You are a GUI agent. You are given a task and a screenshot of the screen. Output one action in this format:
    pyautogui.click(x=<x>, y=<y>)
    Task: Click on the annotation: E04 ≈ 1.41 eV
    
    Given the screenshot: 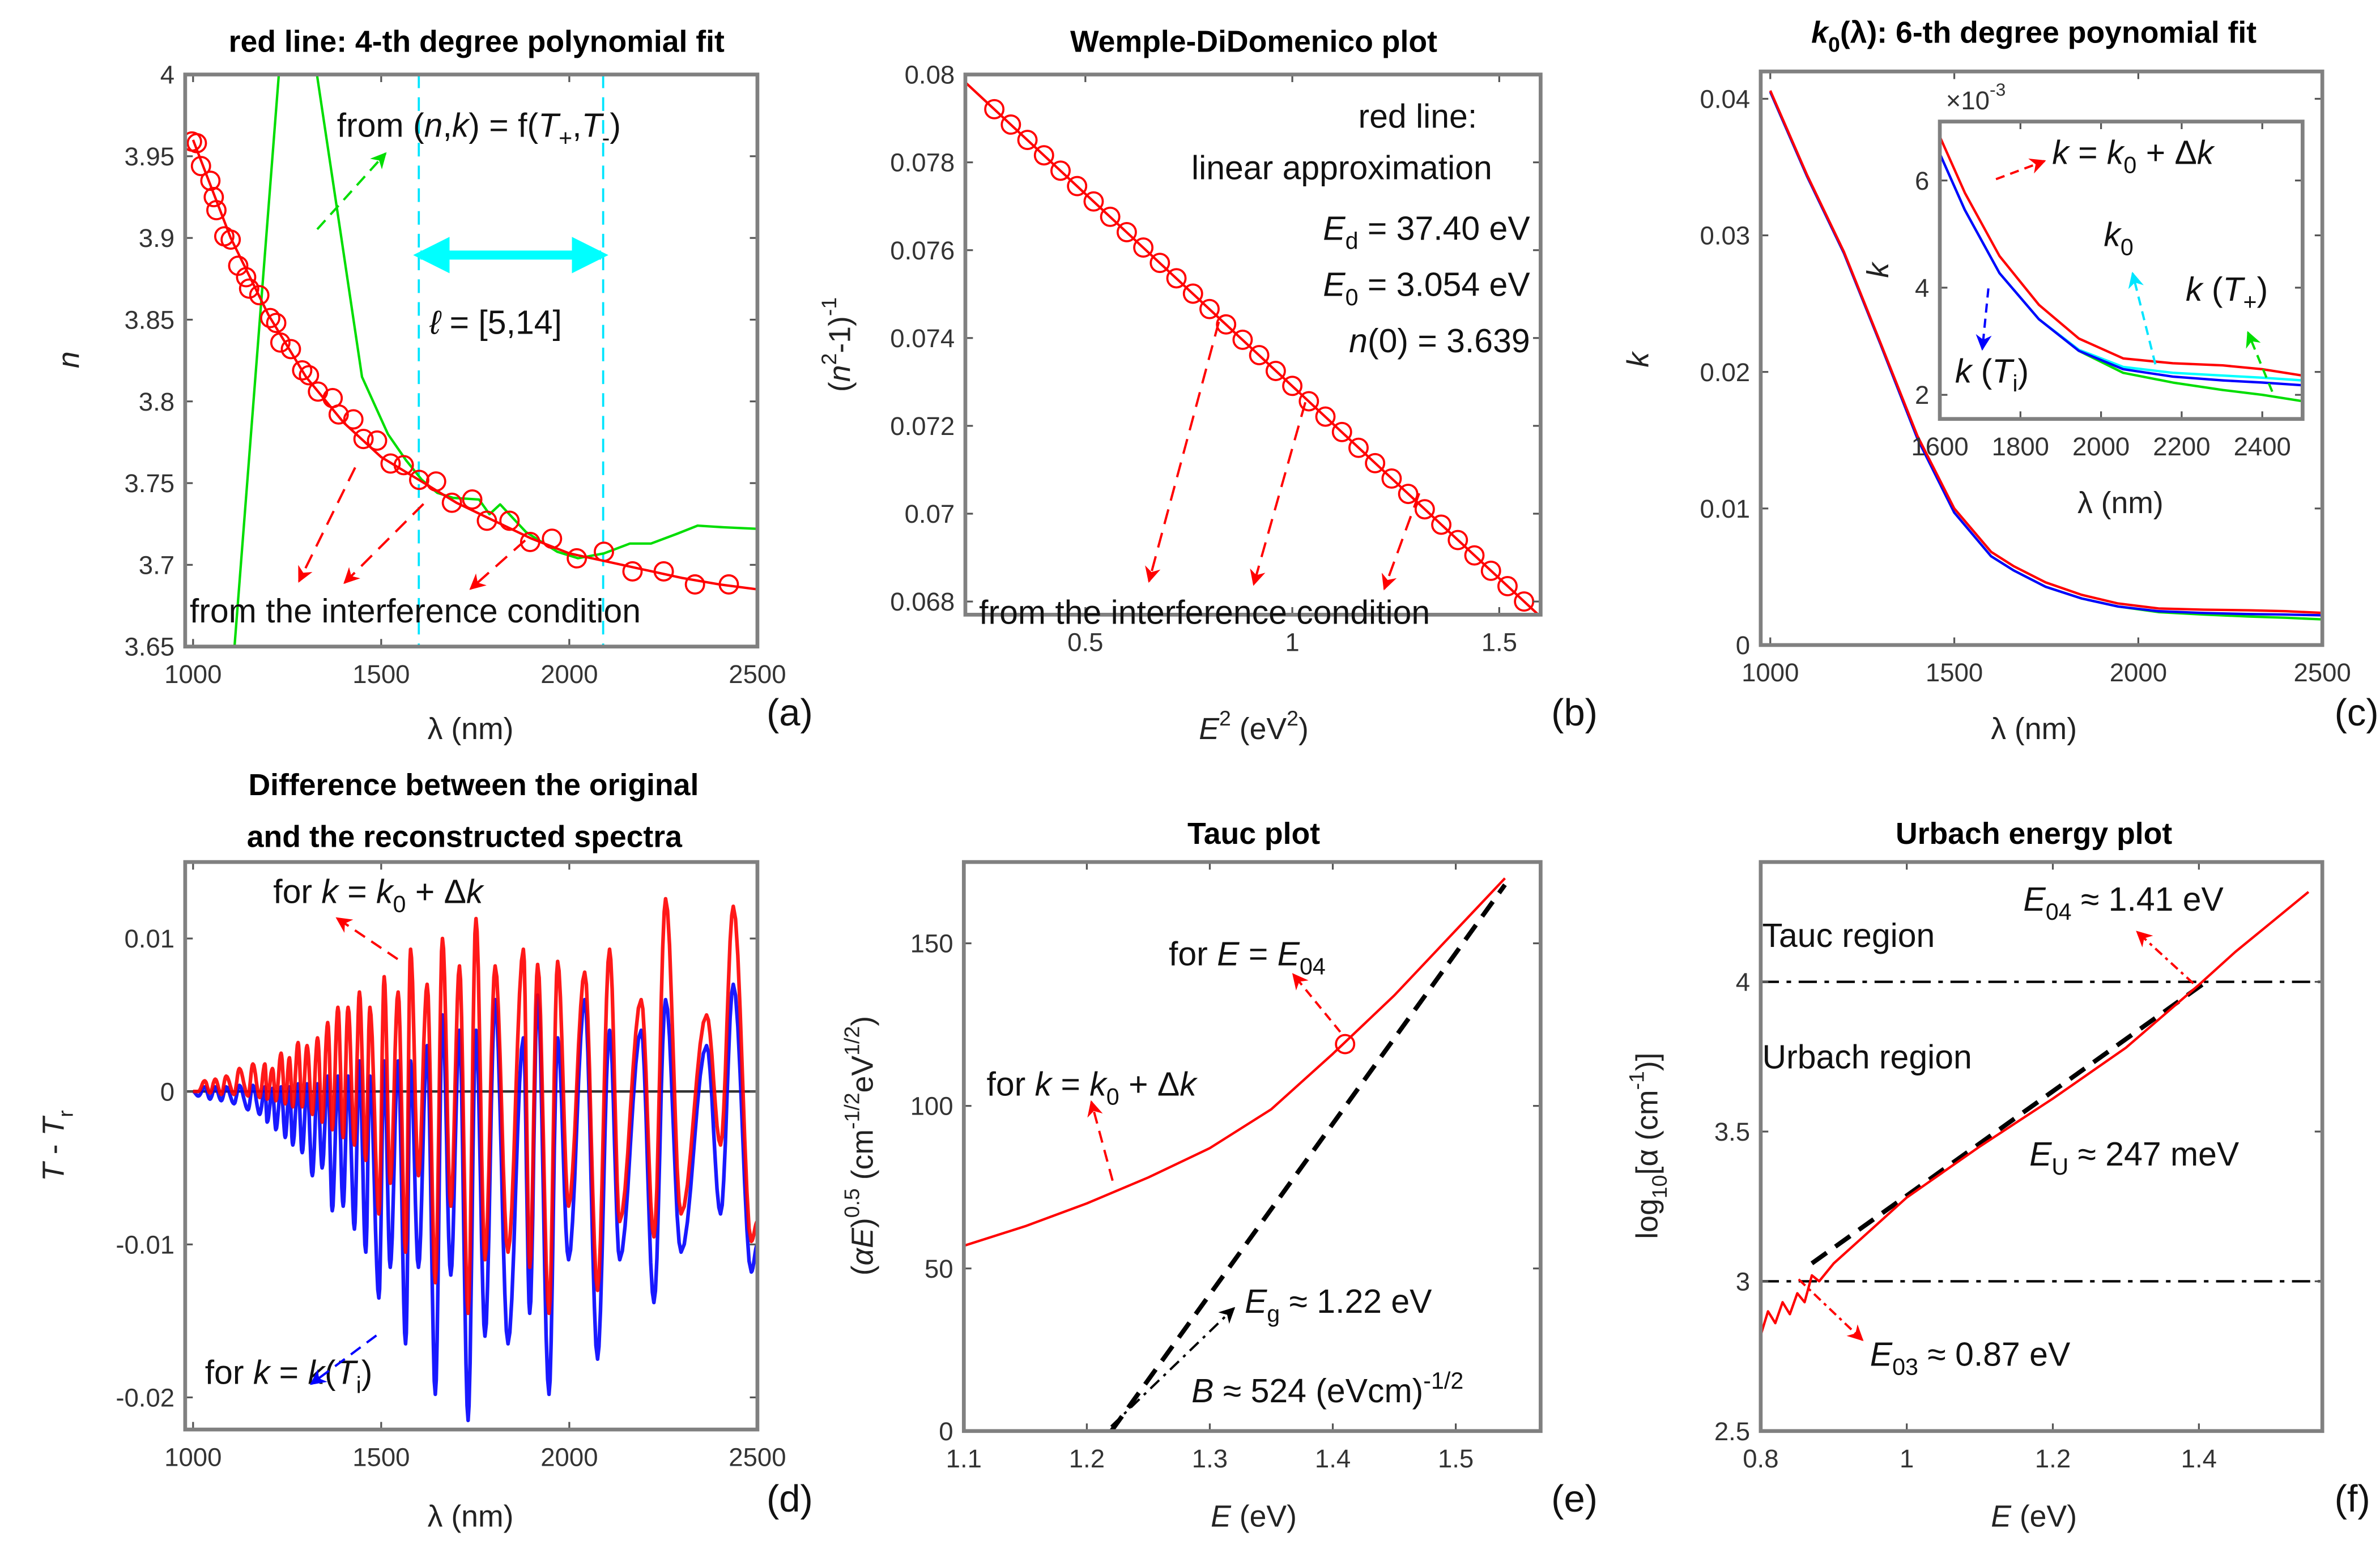 What is the action you would take?
    pyautogui.click(x=2123, y=903)
    